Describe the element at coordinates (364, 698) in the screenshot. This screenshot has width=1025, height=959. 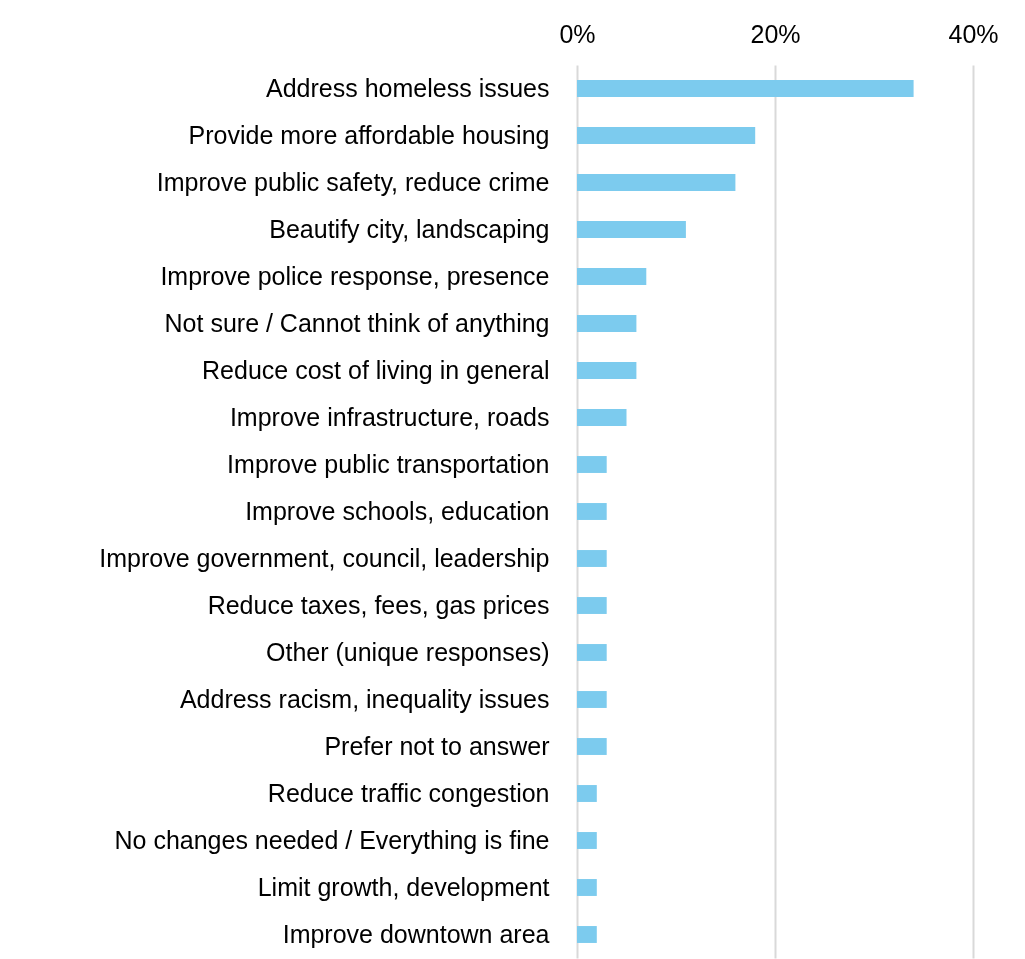
I see `y-tick-label: Address racism, inequality issues` at that location.